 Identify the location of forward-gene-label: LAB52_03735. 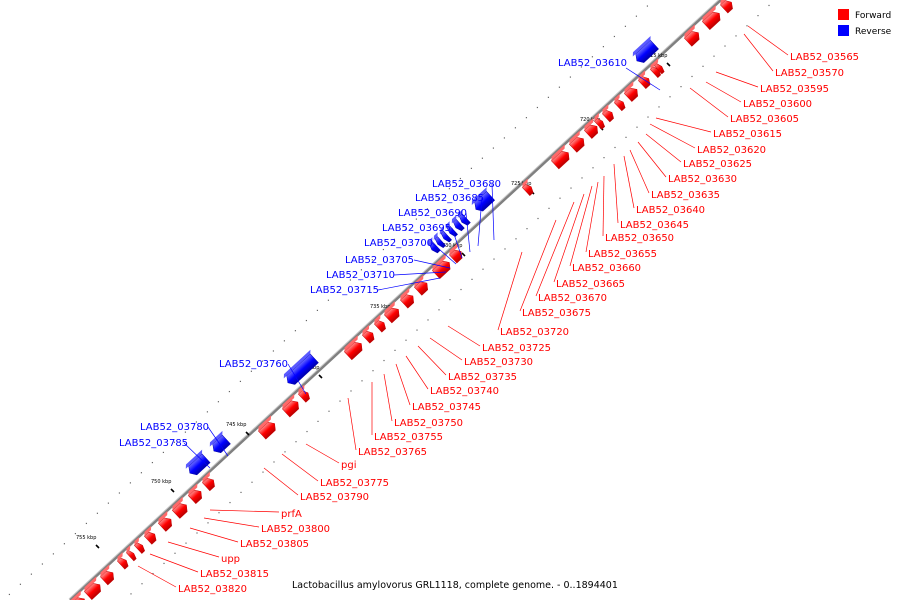
(482, 377).